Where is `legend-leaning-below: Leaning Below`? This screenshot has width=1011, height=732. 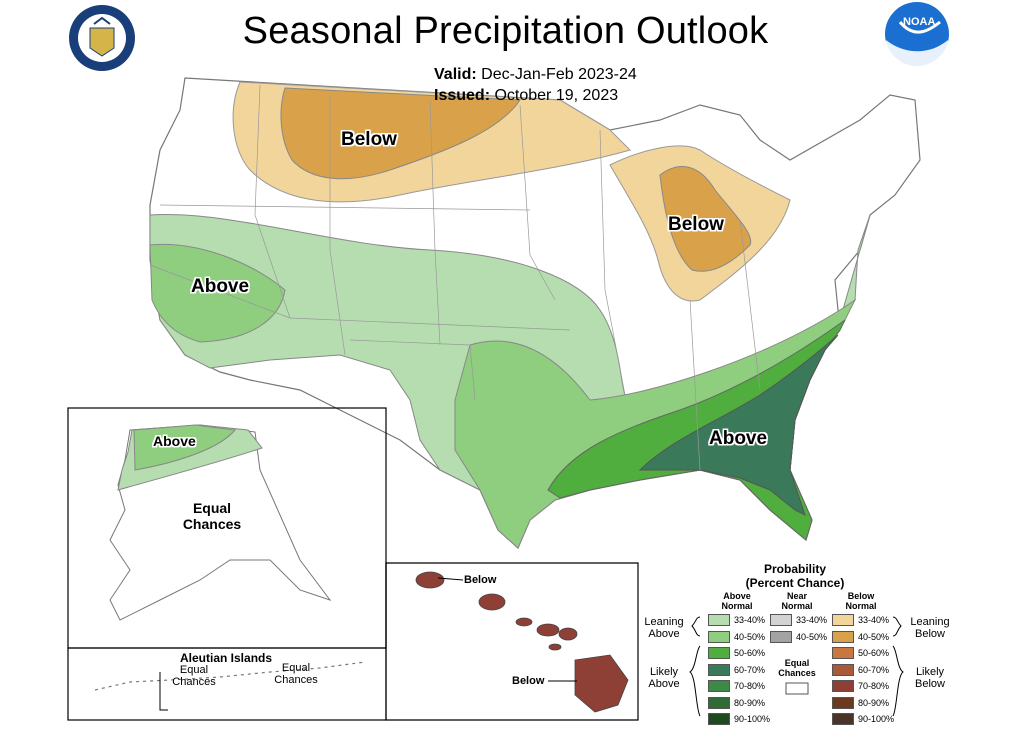
legend-leaning-below: Leaning Below is located at coordinates (930, 628).